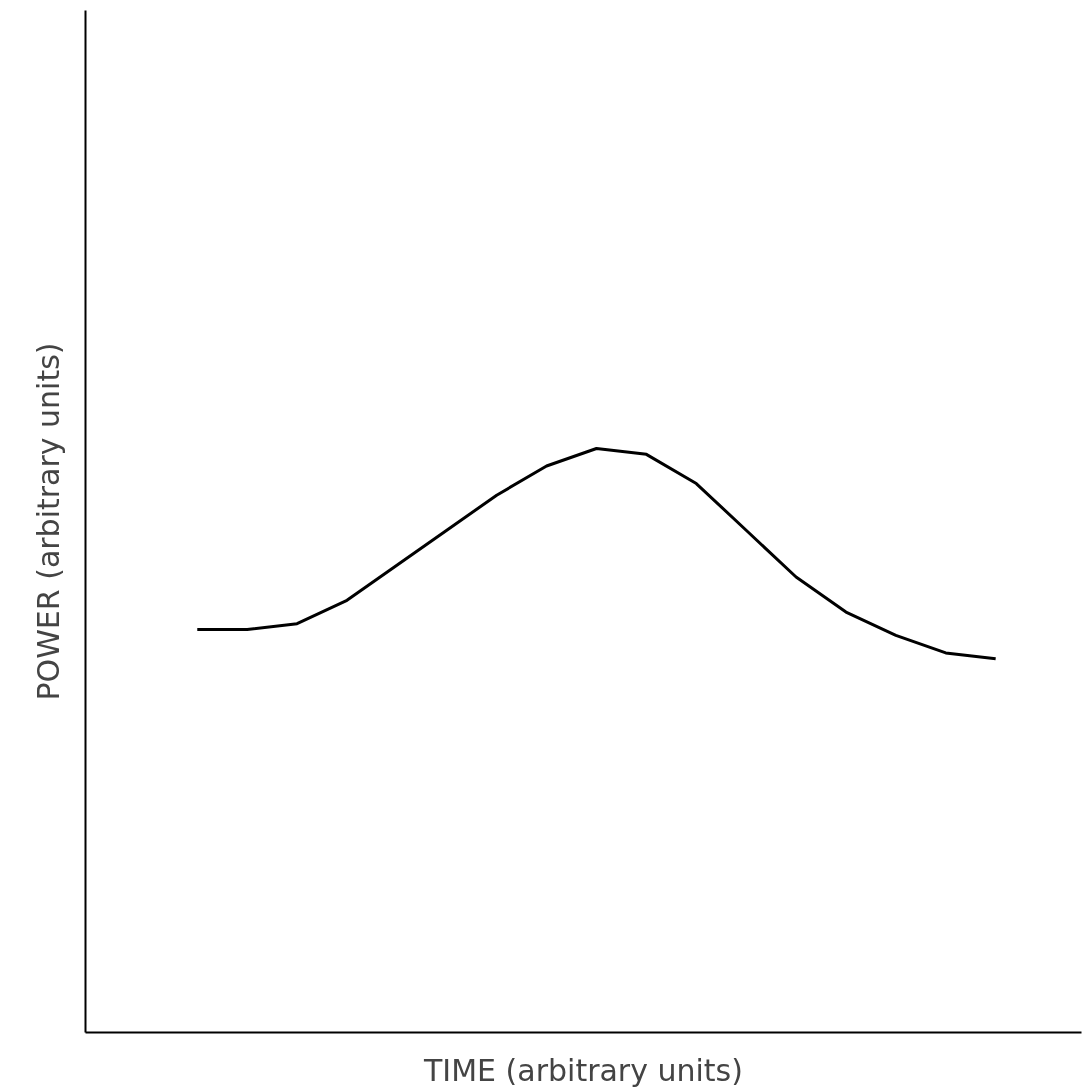 The width and height of the screenshot is (1083, 1092). Describe the element at coordinates (583, 1070) in the screenshot. I see `x-axis-title: TIME (arbitrary units)` at that location.